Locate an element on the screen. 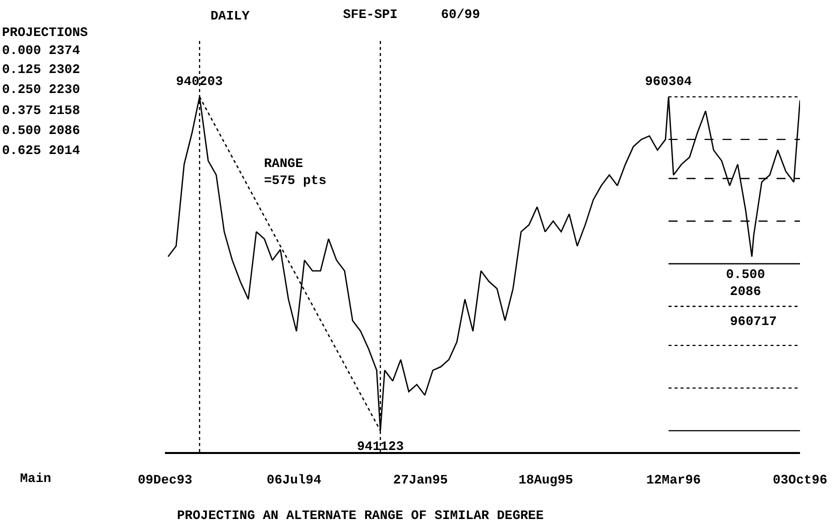  annotation: 0.500 2086 is located at coordinates (746, 283).